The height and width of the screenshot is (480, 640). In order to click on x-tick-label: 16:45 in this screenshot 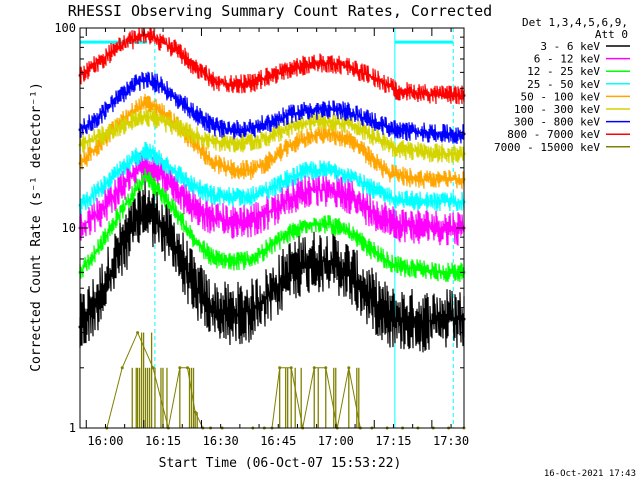, I will do `click(278, 441)`.